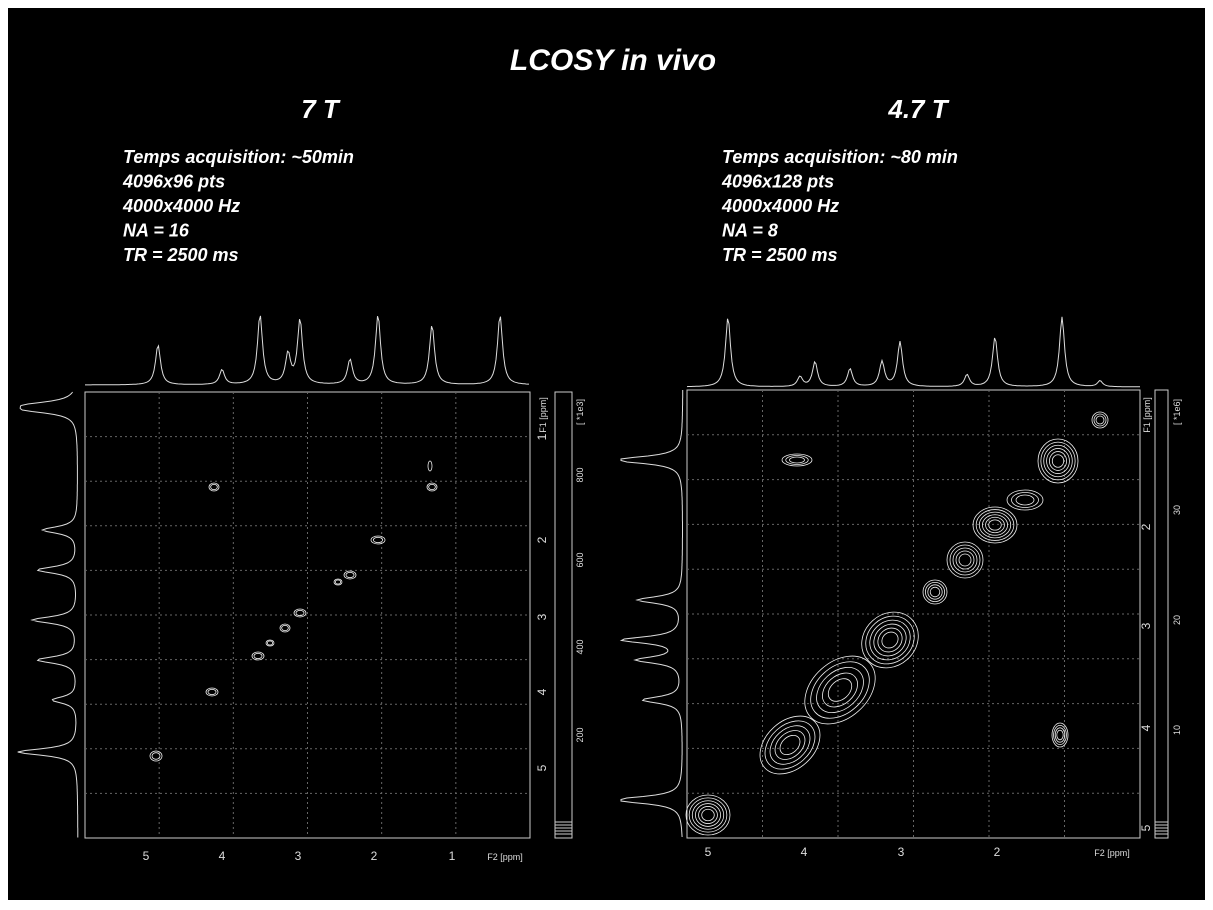  I want to click on x-axis-label: F2 [ppm], so click(505, 857).